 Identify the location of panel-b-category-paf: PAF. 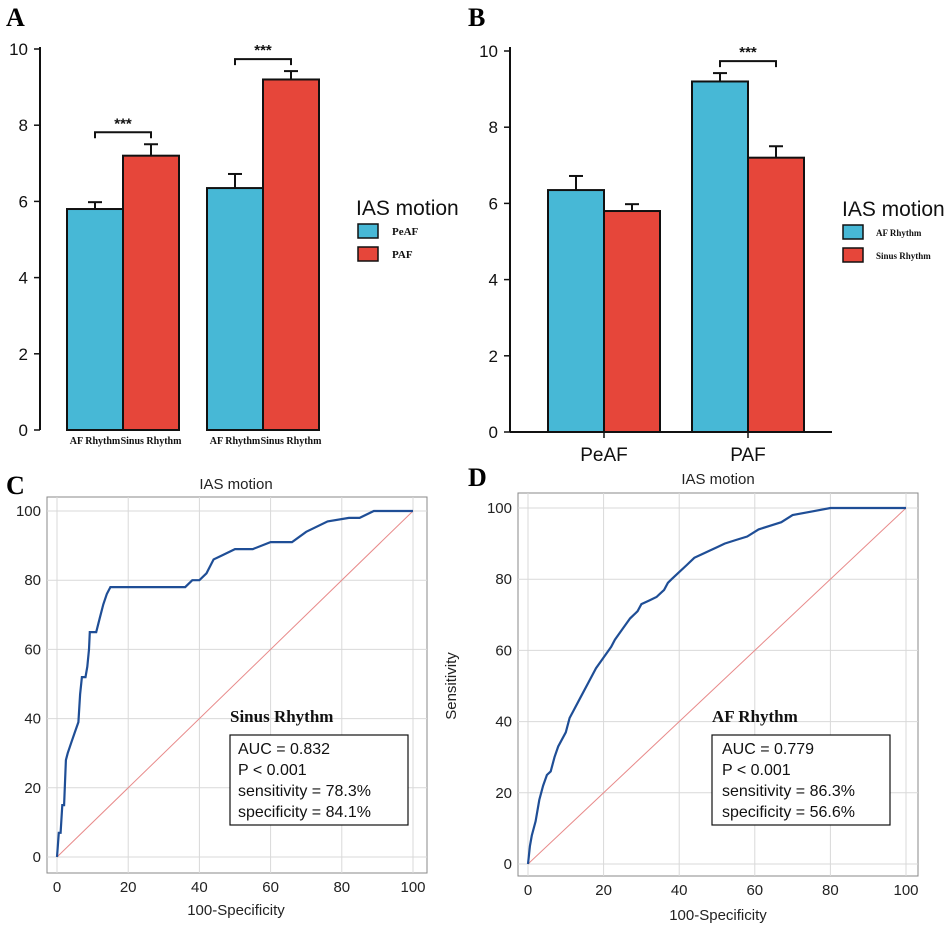
(748, 455).